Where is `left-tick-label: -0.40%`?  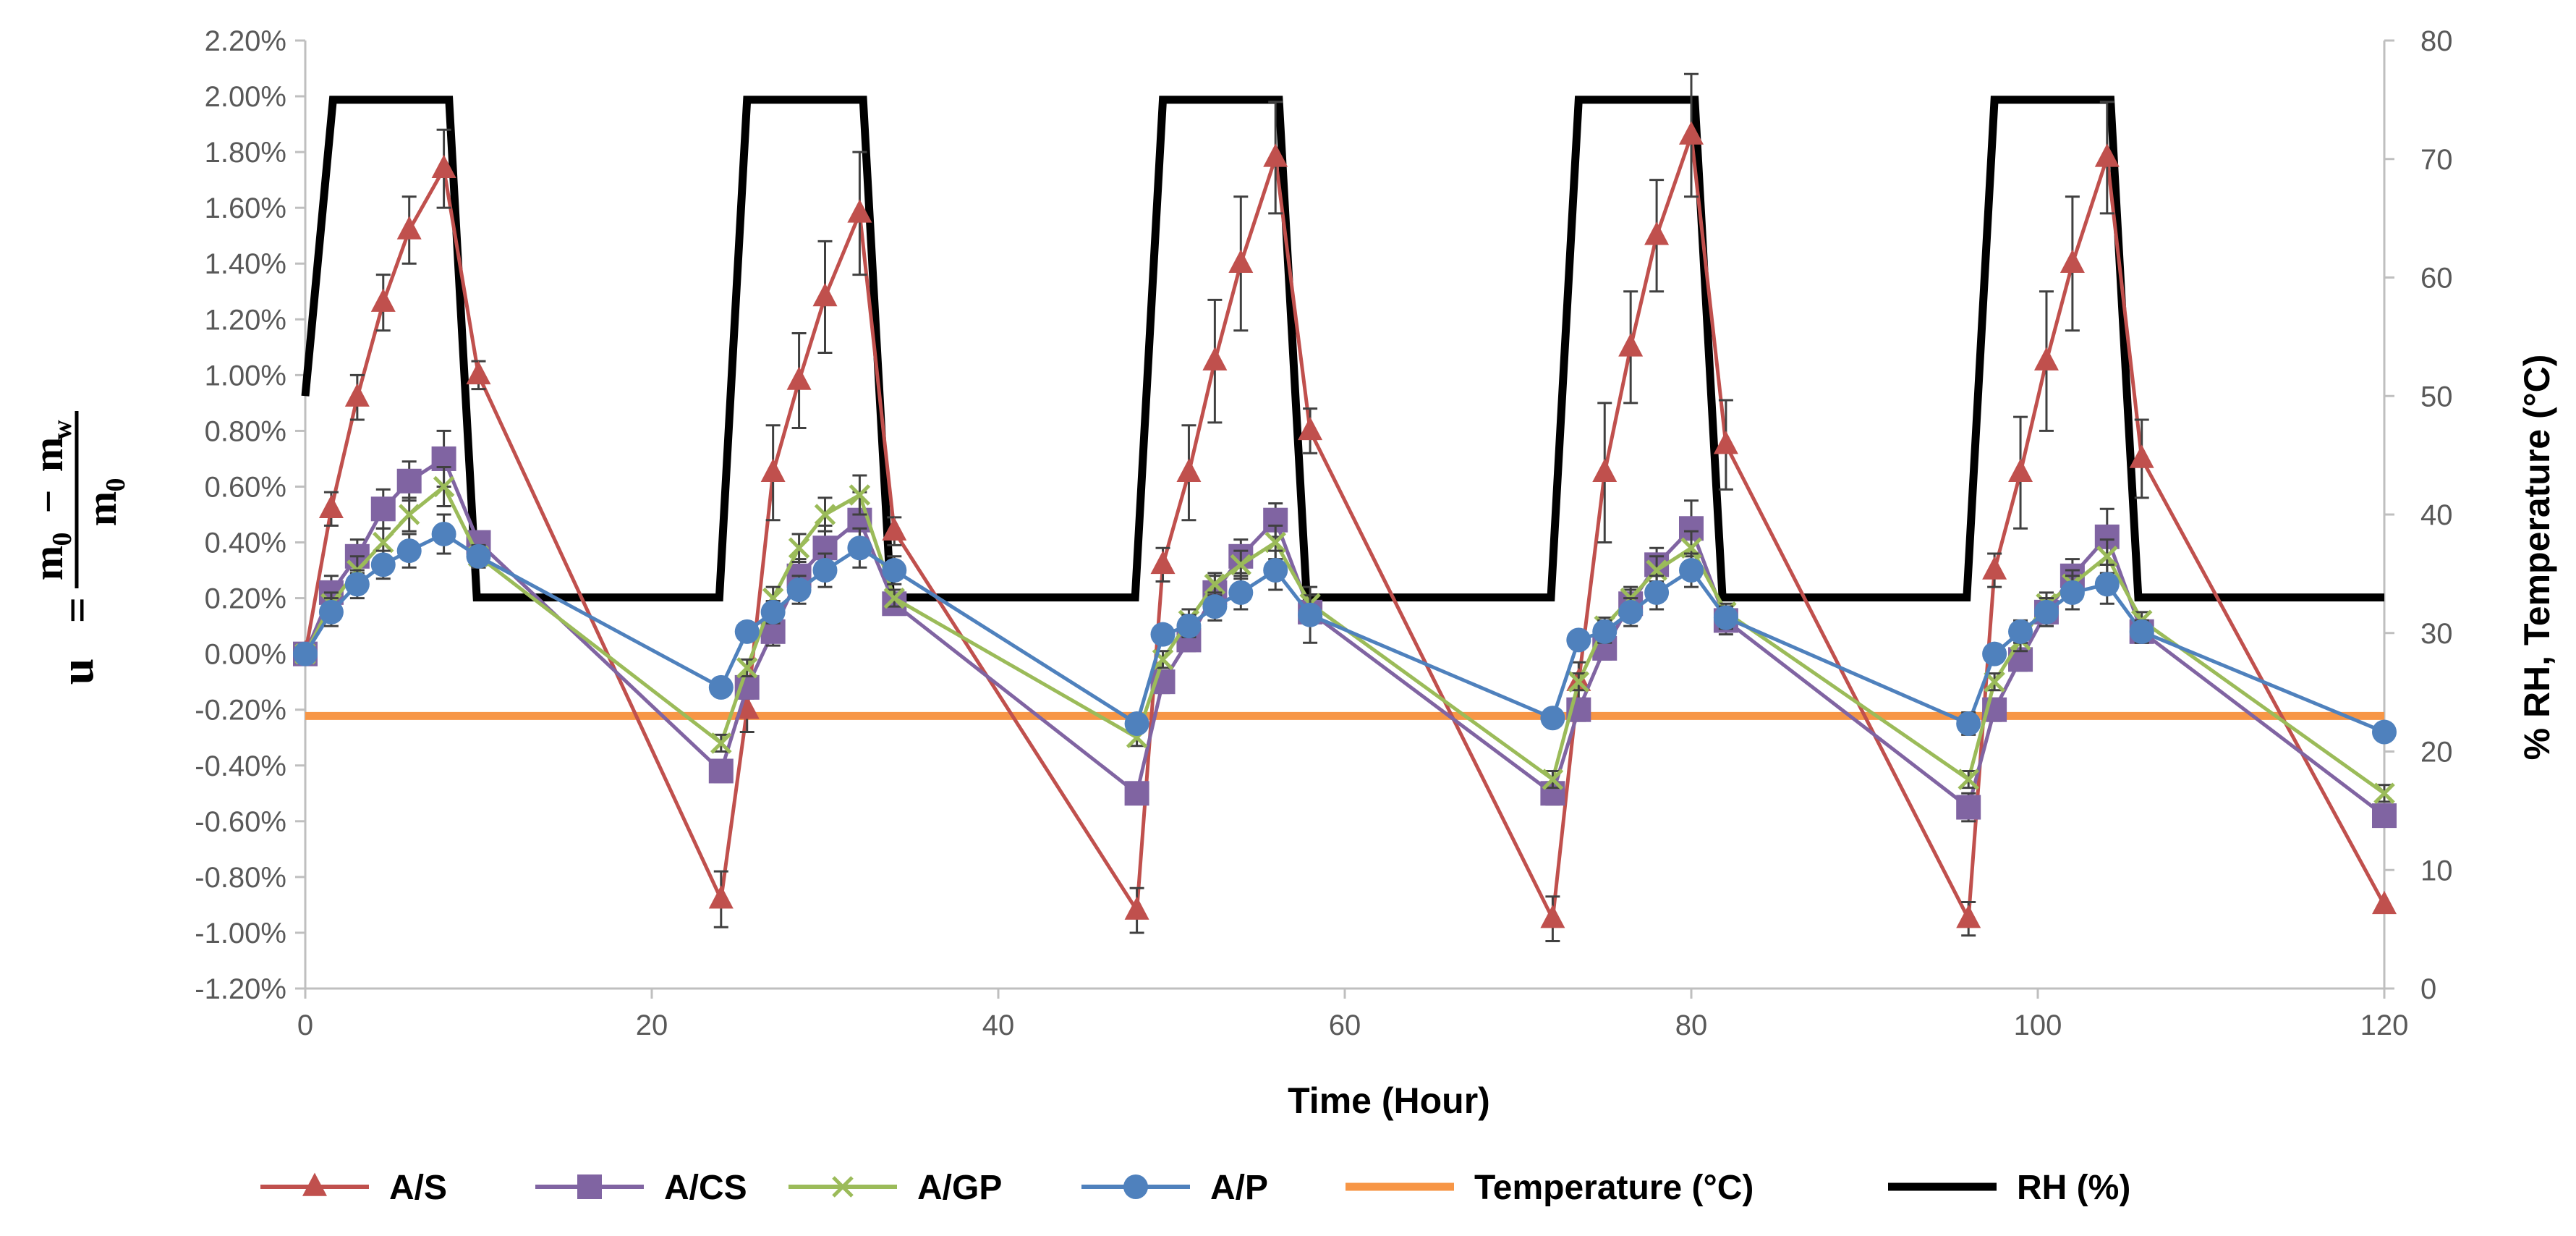 left-tick-label: -0.40% is located at coordinates (240, 766).